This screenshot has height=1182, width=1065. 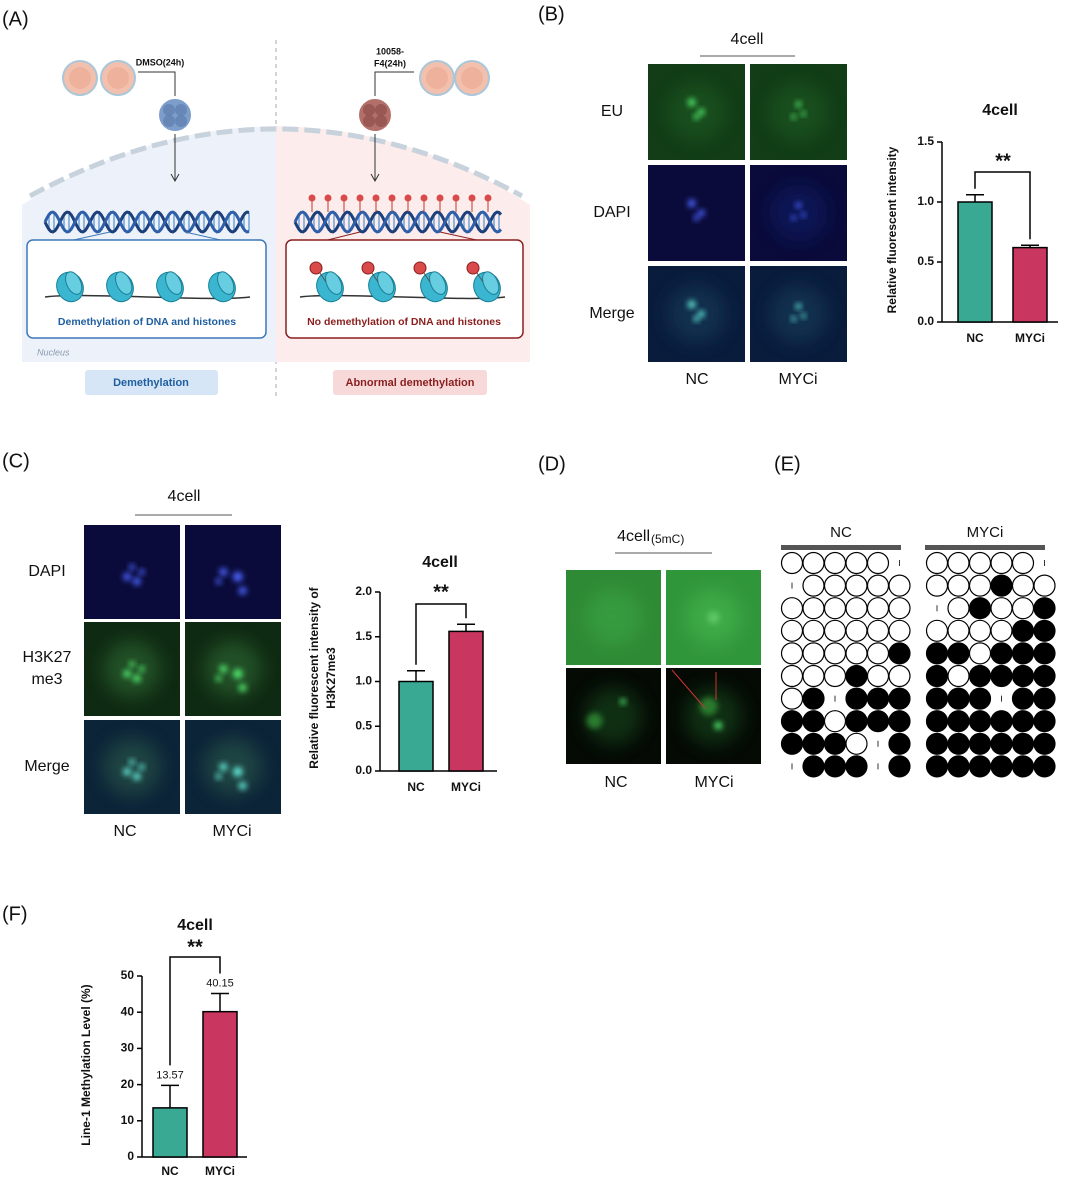 I want to click on chart-title: 4cell, so click(x=440, y=562).